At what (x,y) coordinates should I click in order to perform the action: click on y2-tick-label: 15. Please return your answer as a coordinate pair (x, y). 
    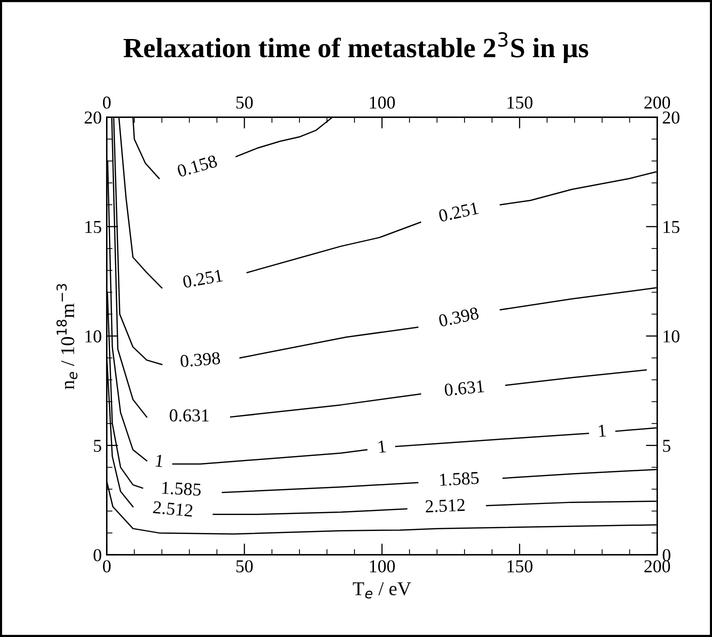
    Looking at the image, I should click on (672, 227).